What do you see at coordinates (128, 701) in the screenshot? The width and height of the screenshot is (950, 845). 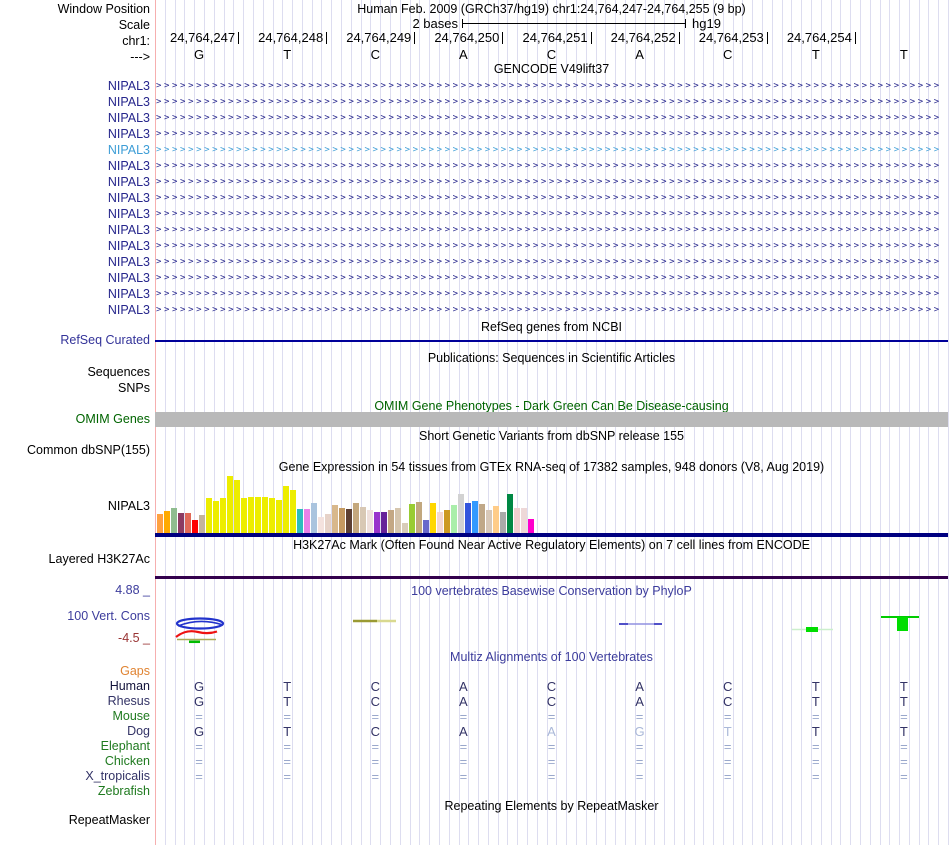 I see `species-label: Rhesus` at bounding box center [128, 701].